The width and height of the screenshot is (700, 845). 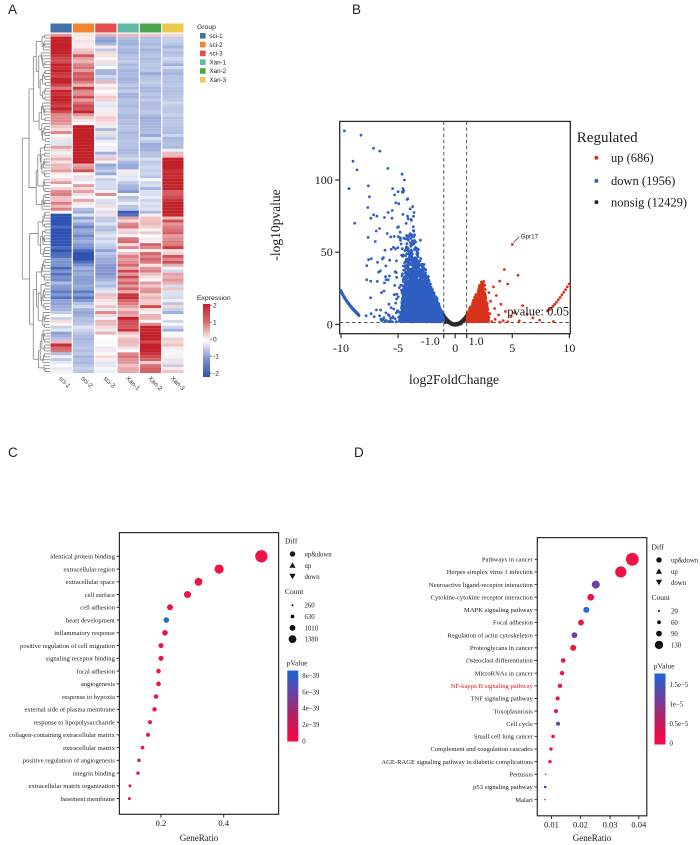 What do you see at coordinates (217, 45) in the screenshot?
I see `svg-text: sci-2` at bounding box center [217, 45].